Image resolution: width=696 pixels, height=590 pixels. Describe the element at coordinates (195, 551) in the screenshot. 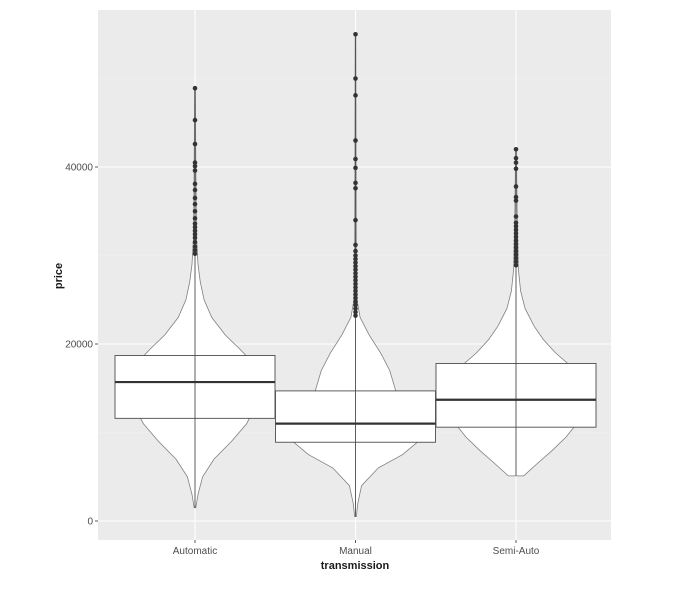

I see `x-tick-label-automatic: Automatic` at that location.